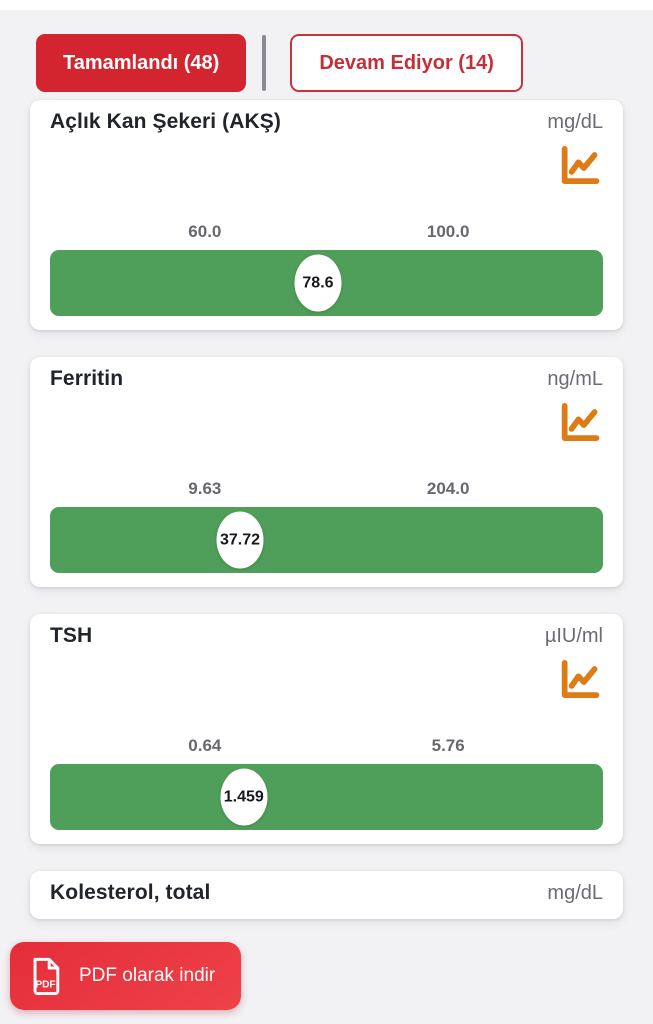 Image resolution: width=653 pixels, height=1024 pixels. I want to click on test-name: Ferritin, so click(87, 378).